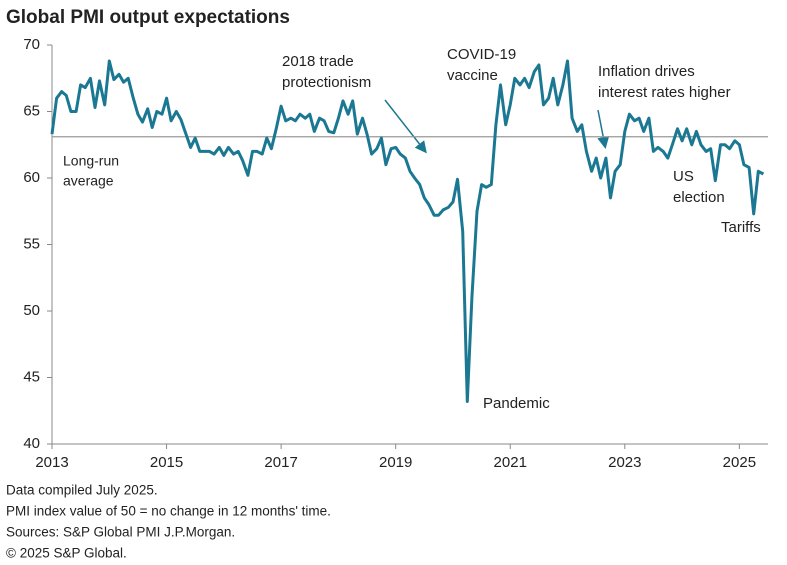 The height and width of the screenshot is (565, 787). Describe the element at coordinates (166, 462) in the screenshot. I see `x-tick-label: 2015` at that location.